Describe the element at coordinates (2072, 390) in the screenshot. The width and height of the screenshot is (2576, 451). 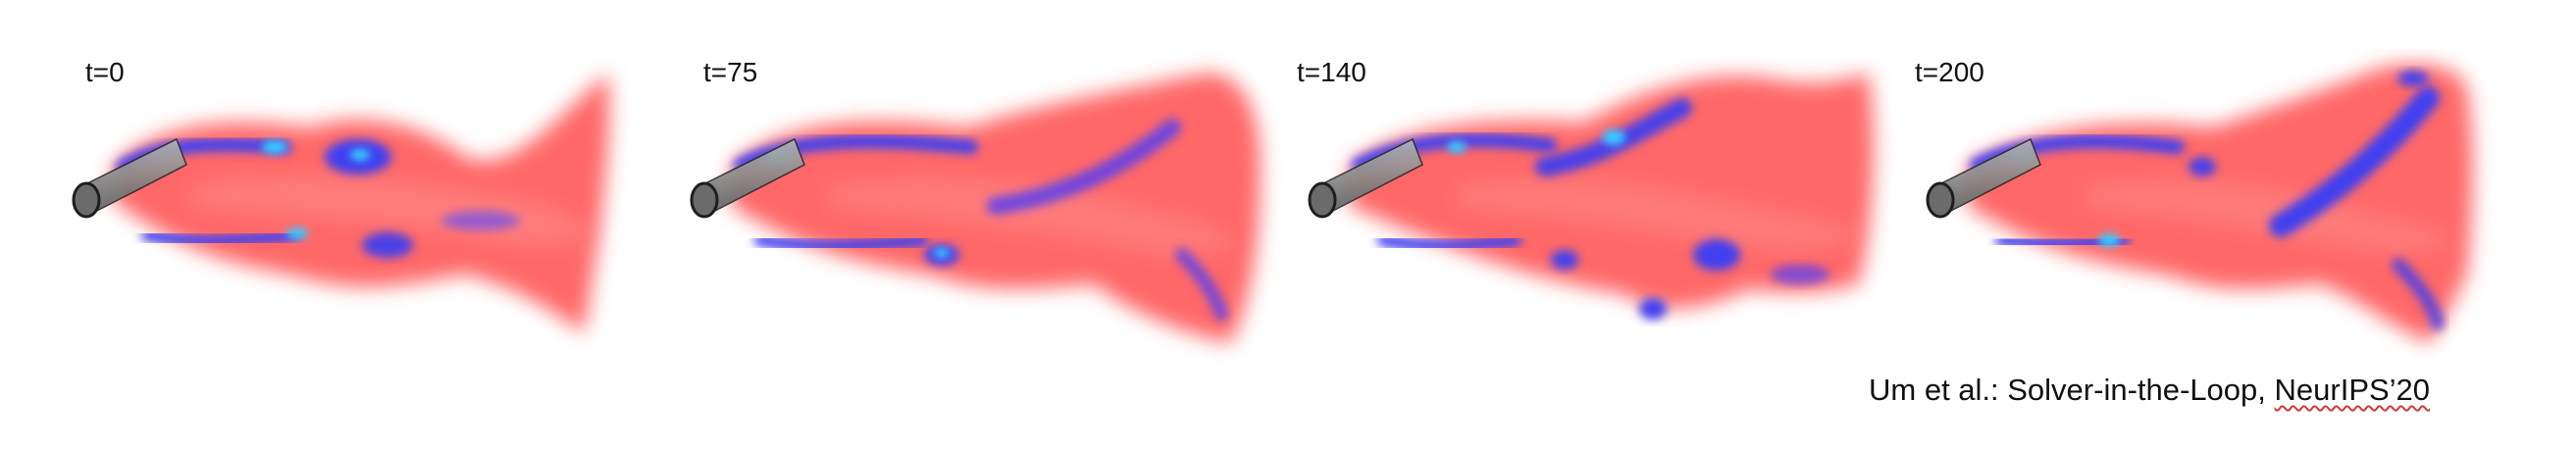
I see `citation-text: Um et al.: Solver-in-the-Loop,` at that location.